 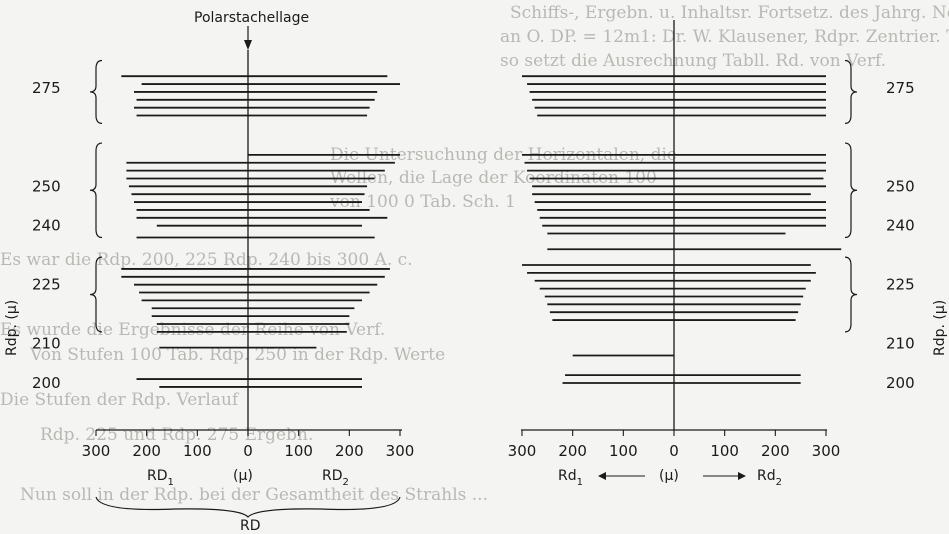 I want to click on rd-total-label: RD, so click(x=250, y=526).